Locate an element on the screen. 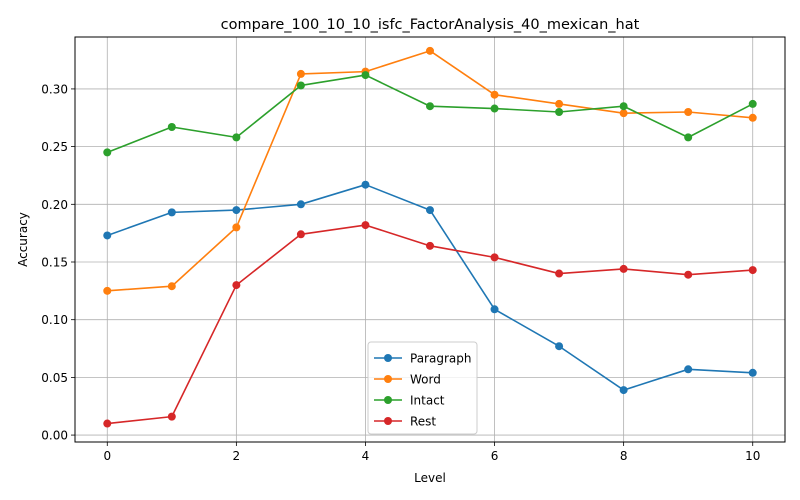 This screenshot has height=500, width=800. y-tick-label: 0.25 is located at coordinates (54, 147).